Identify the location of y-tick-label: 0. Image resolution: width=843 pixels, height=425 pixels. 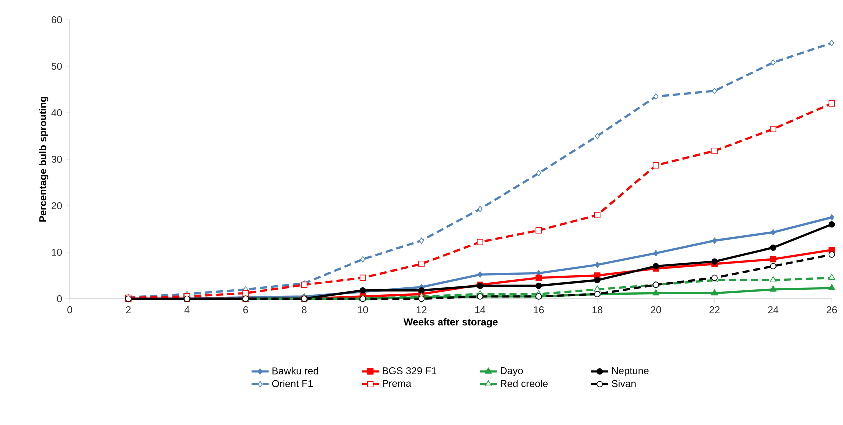
(59, 299).